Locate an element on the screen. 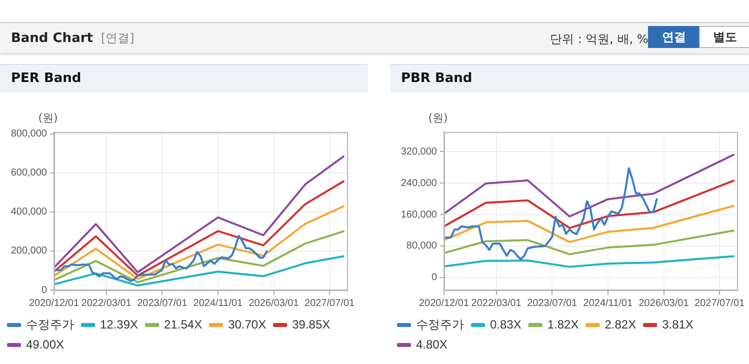 Image resolution: width=749 pixels, height=364 pixels. y-tick-label: 400,000 is located at coordinates (29, 212).